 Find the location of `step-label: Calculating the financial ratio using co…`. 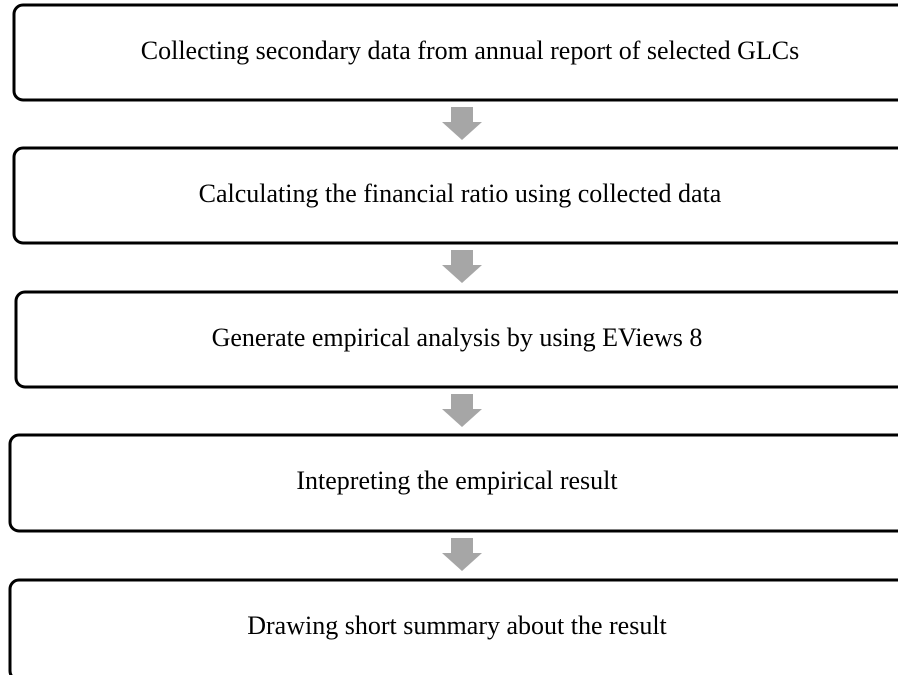

step-label: Calculating the financial ratio using co… is located at coordinates (460, 193).